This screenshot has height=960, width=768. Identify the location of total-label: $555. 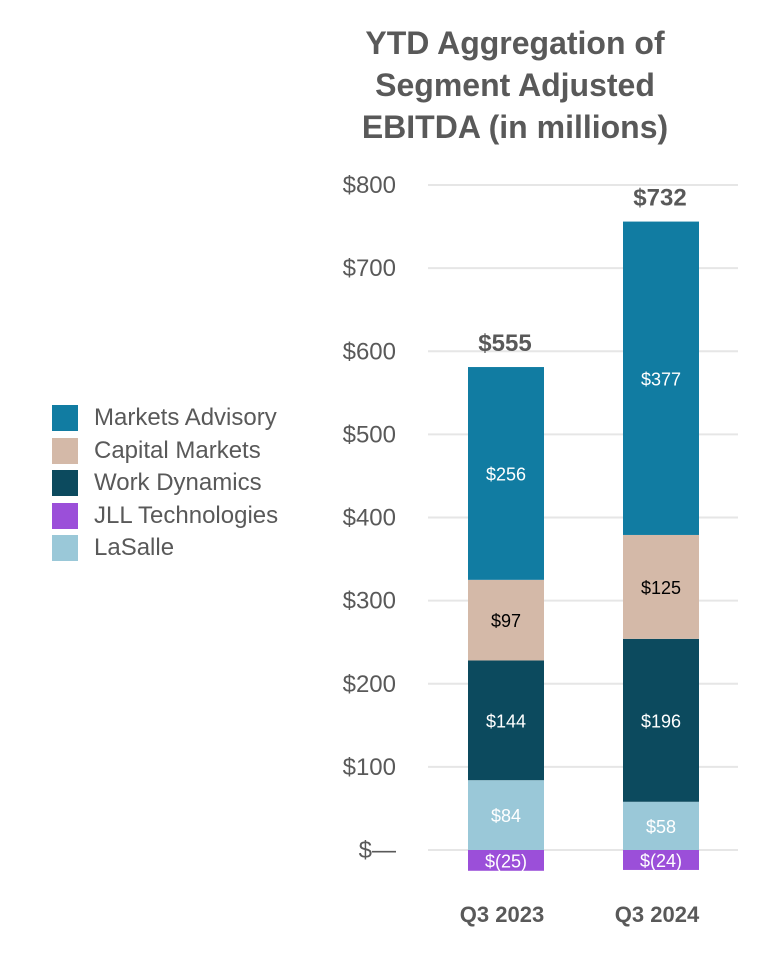
(504, 343).